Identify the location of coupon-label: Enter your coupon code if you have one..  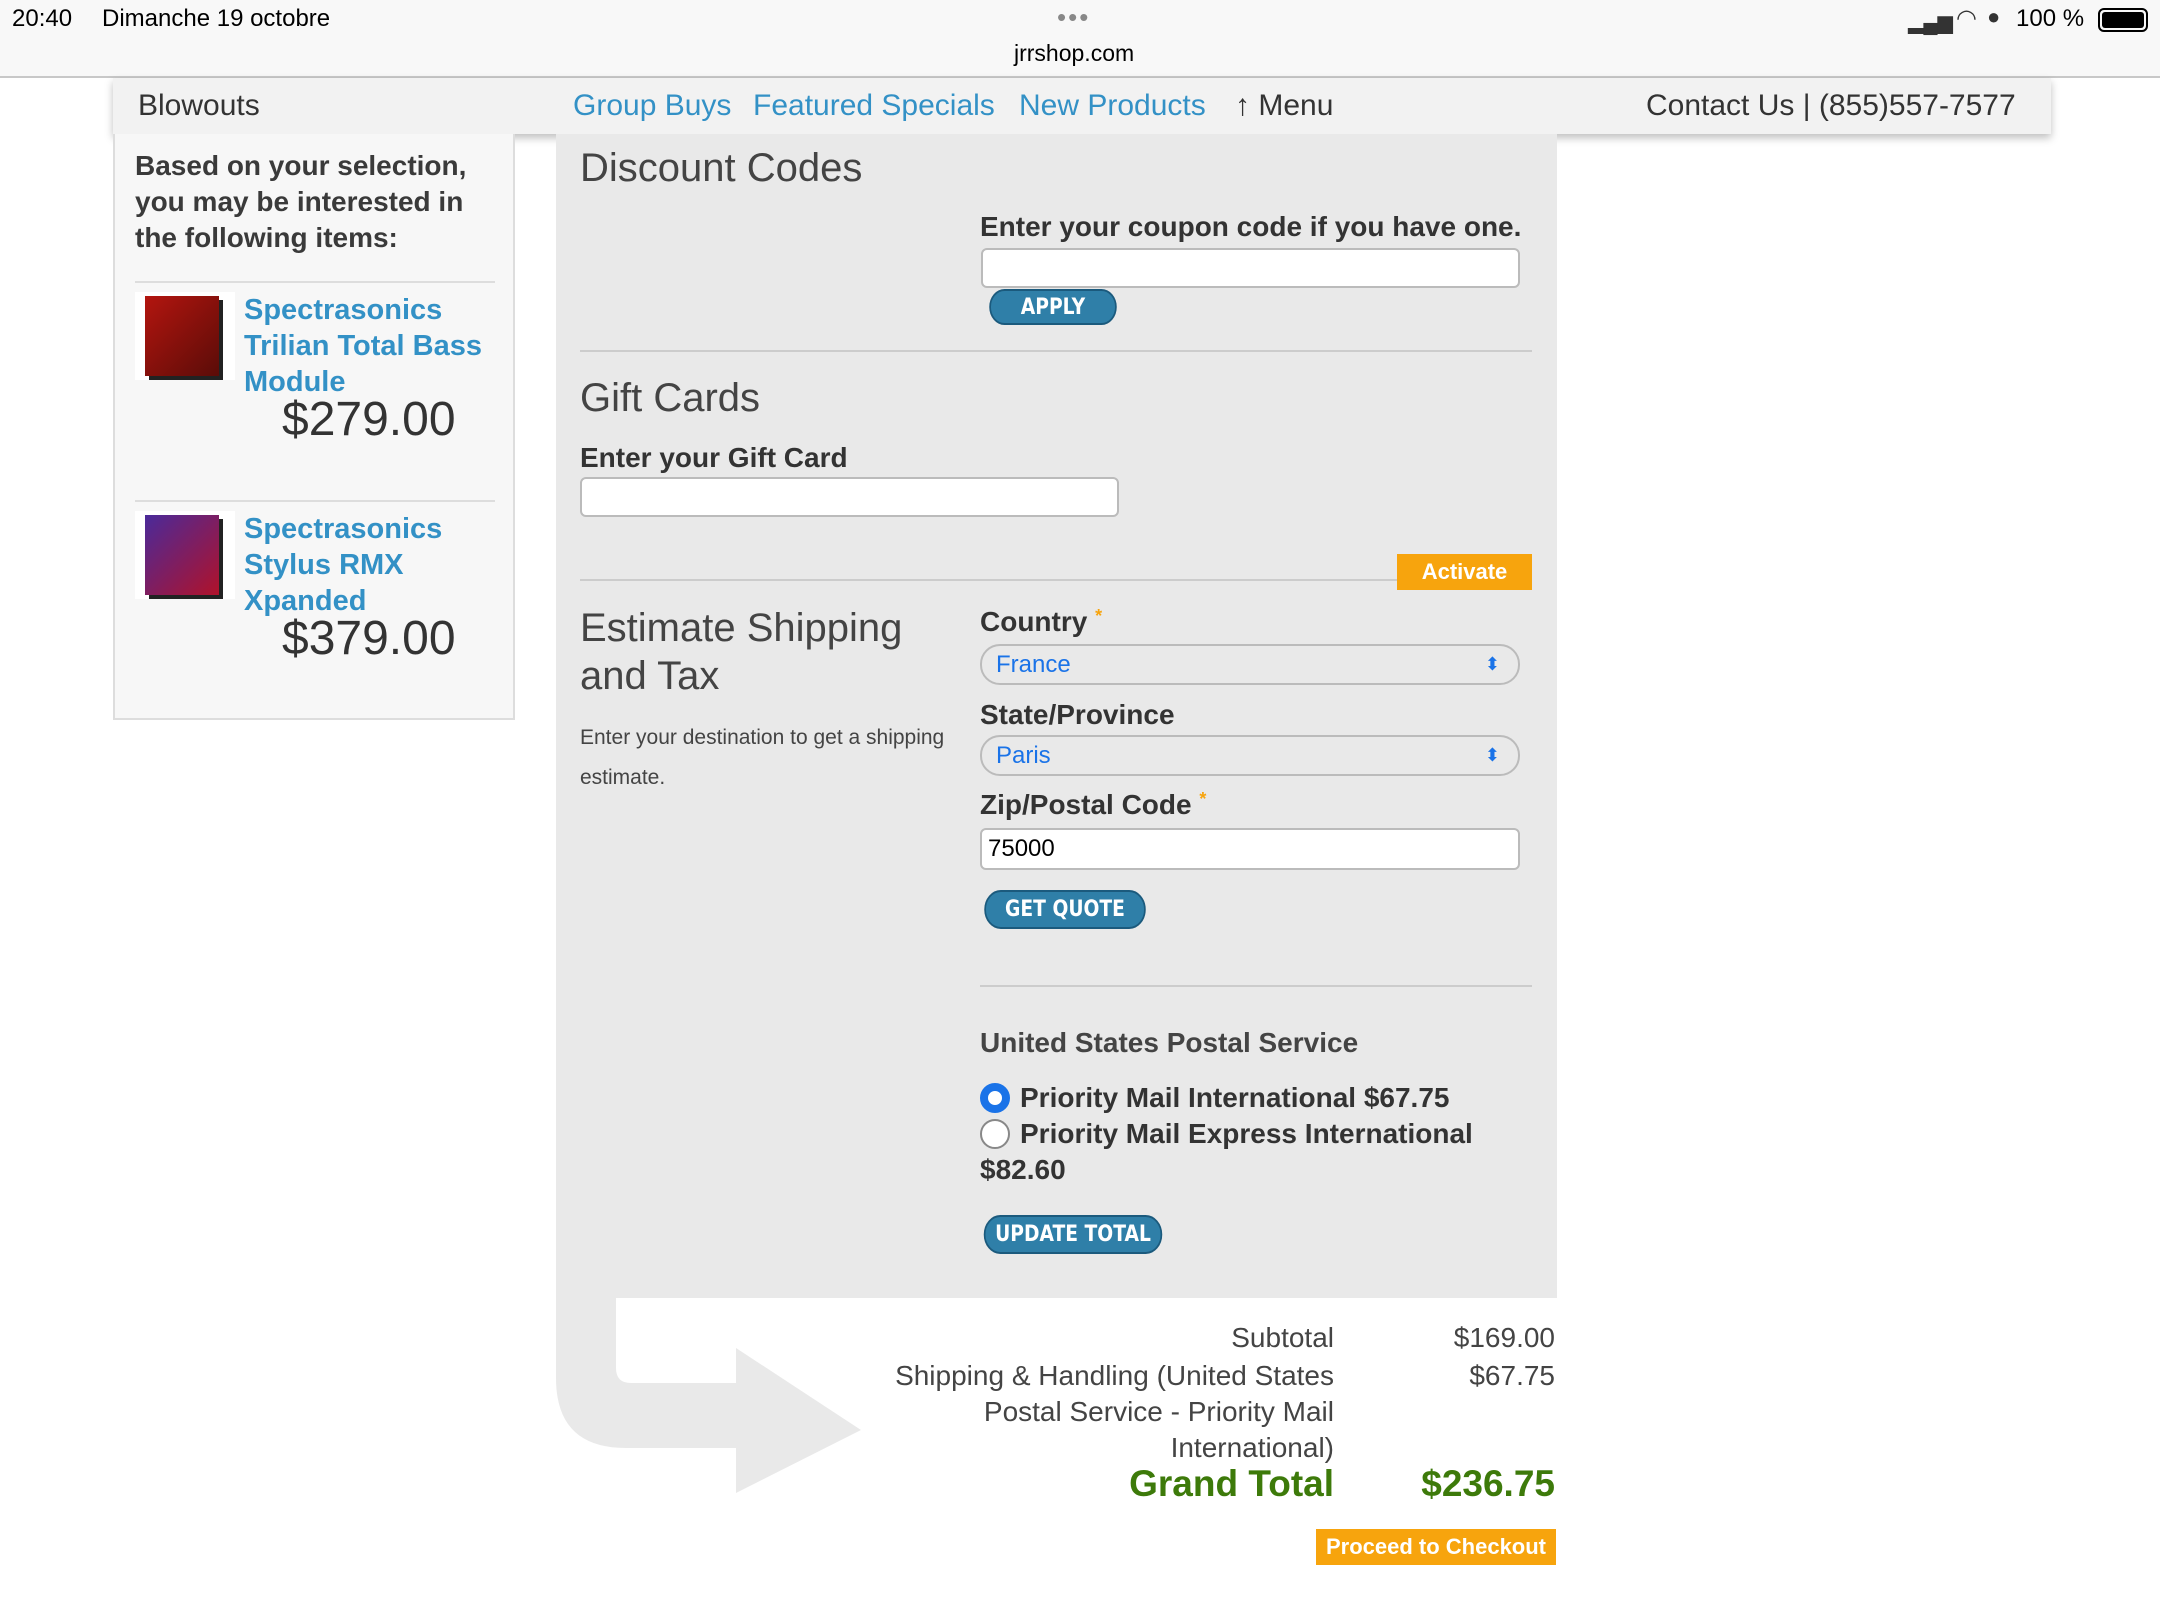
(1251, 226).